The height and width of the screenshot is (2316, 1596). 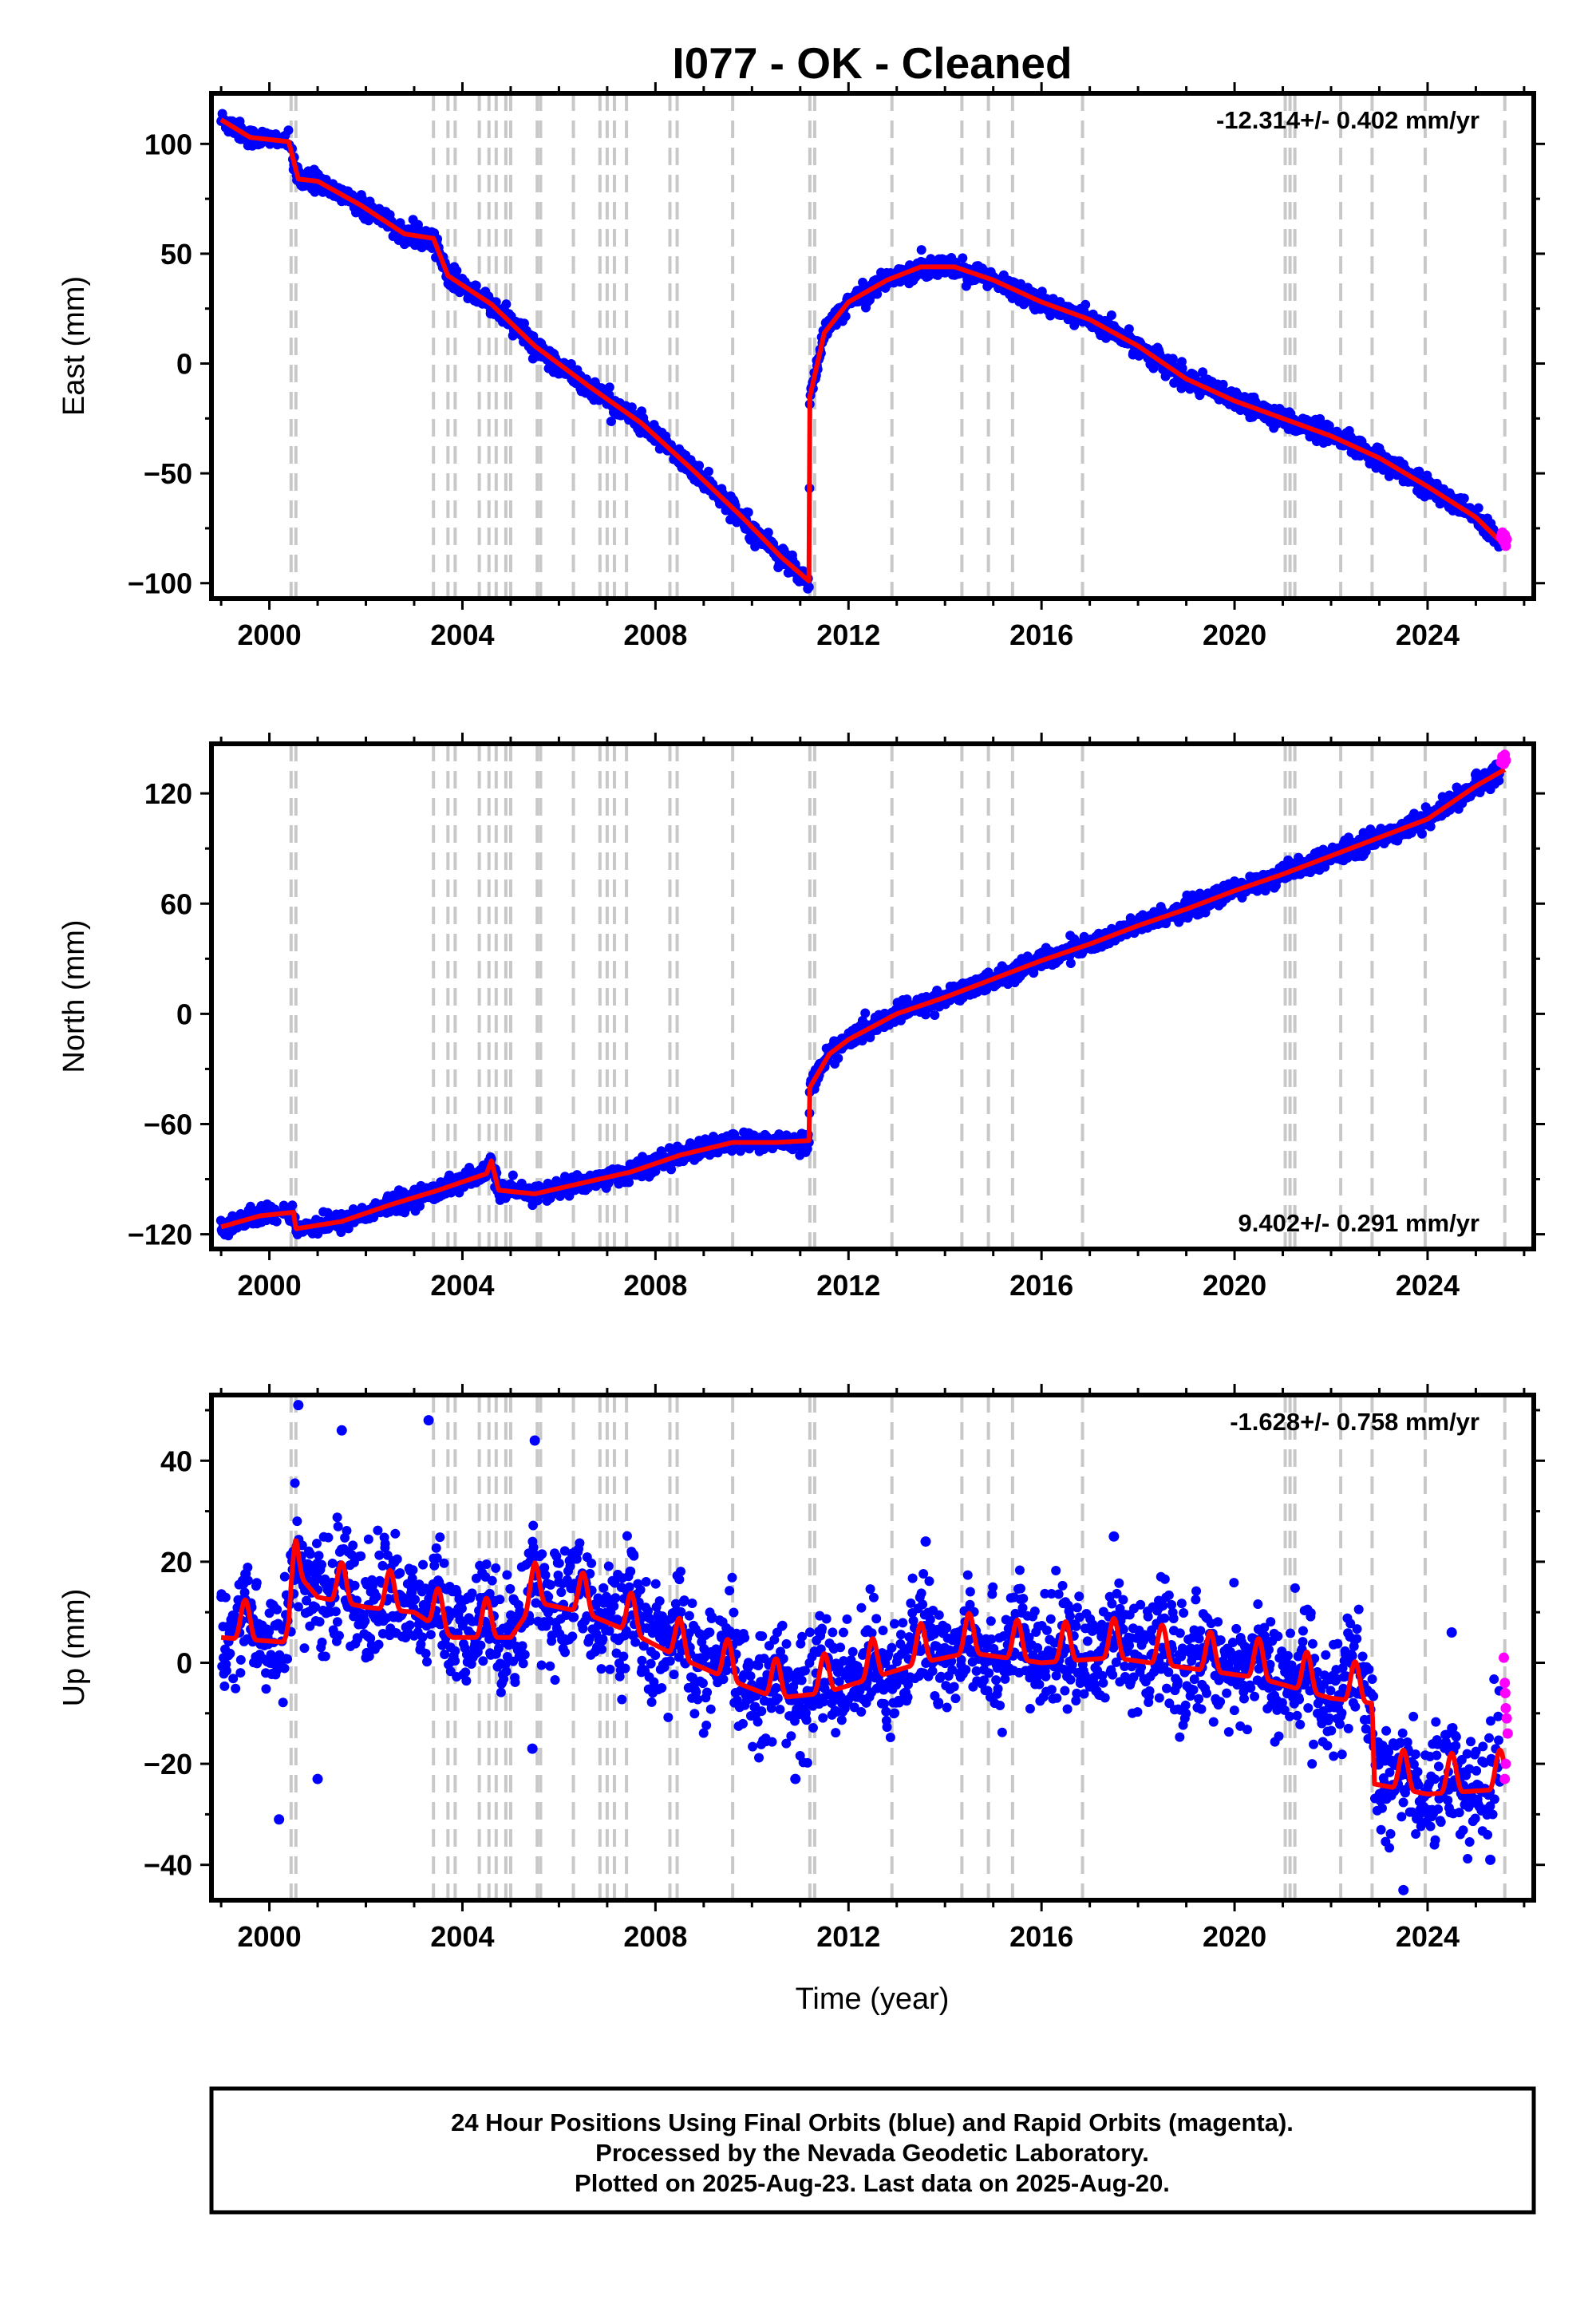 What do you see at coordinates (168, 1124) in the screenshot?
I see `y-tick-label: −60` at bounding box center [168, 1124].